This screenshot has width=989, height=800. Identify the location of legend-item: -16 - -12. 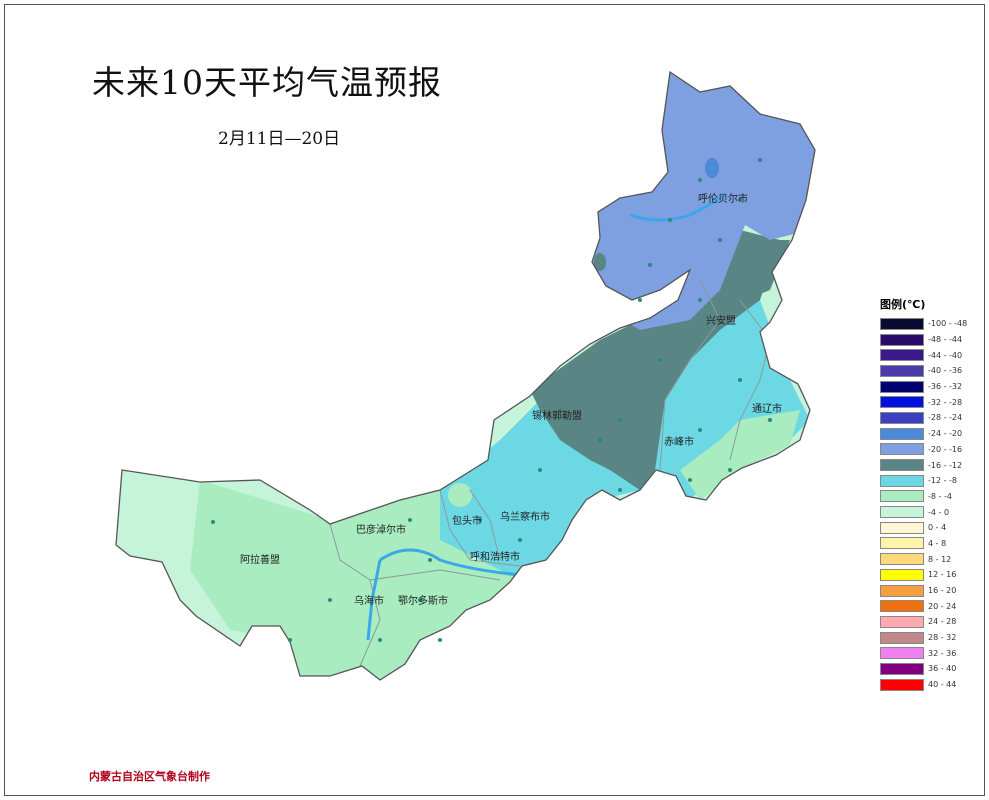
(923, 465).